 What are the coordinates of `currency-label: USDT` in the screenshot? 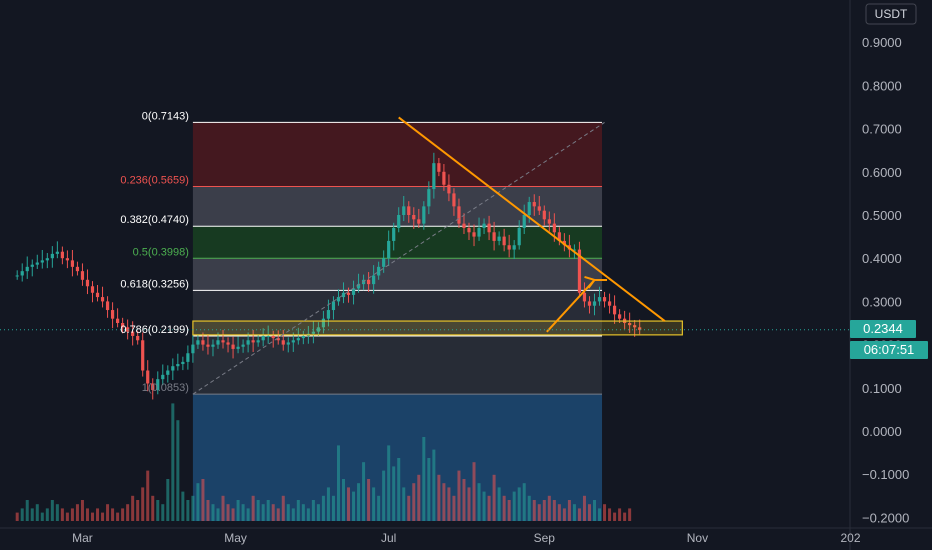 It's located at (891, 14).